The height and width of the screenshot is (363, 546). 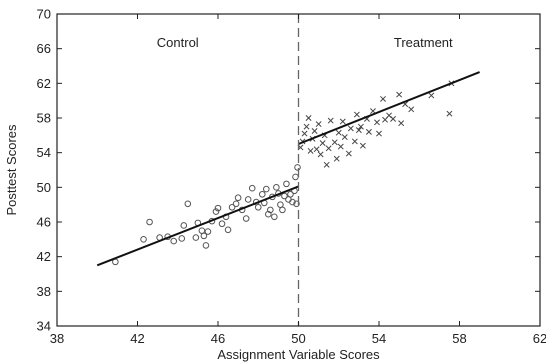 I want to click on y-tick-label: 70, so click(x=44, y=14).